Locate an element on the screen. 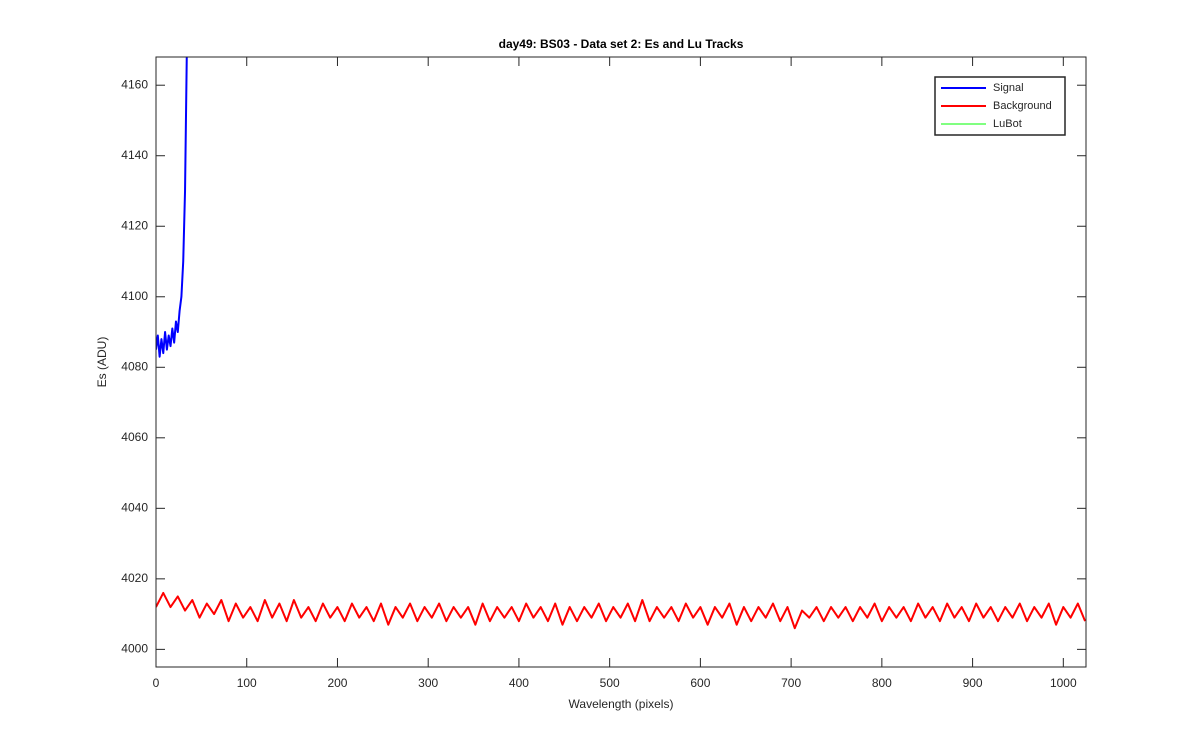 The image size is (1200, 750). x-tick-label: 600 is located at coordinates (700, 683).